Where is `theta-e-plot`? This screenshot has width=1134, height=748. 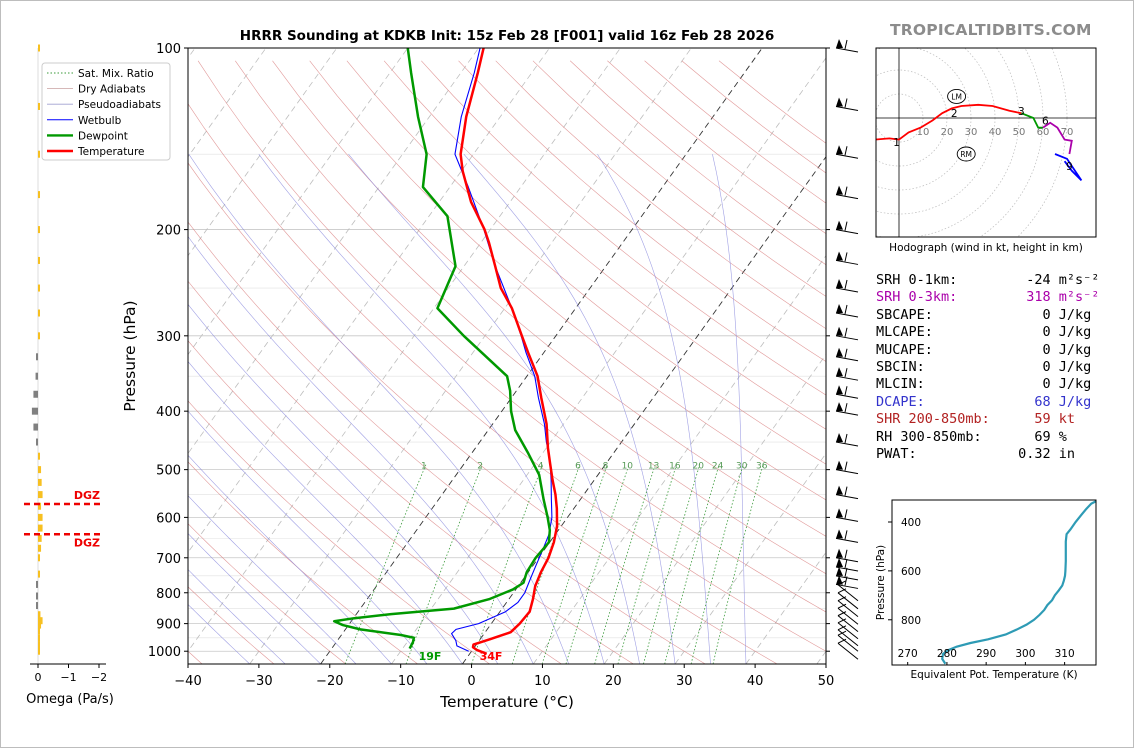
theta-e-plot is located at coordinates (1018, 582).